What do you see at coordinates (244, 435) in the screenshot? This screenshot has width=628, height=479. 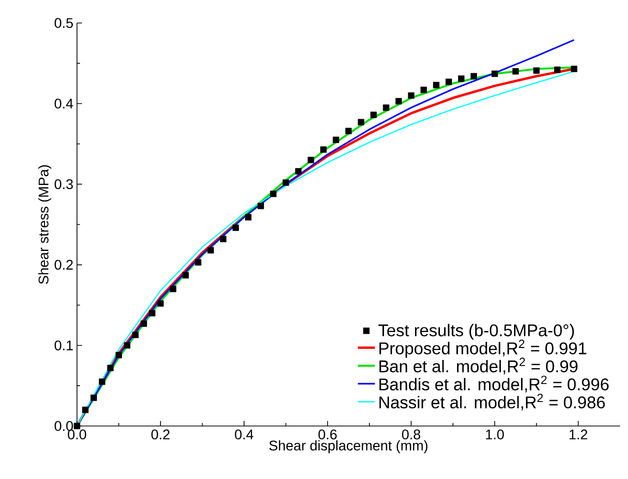 I see `x-tick-label: 0.4` at bounding box center [244, 435].